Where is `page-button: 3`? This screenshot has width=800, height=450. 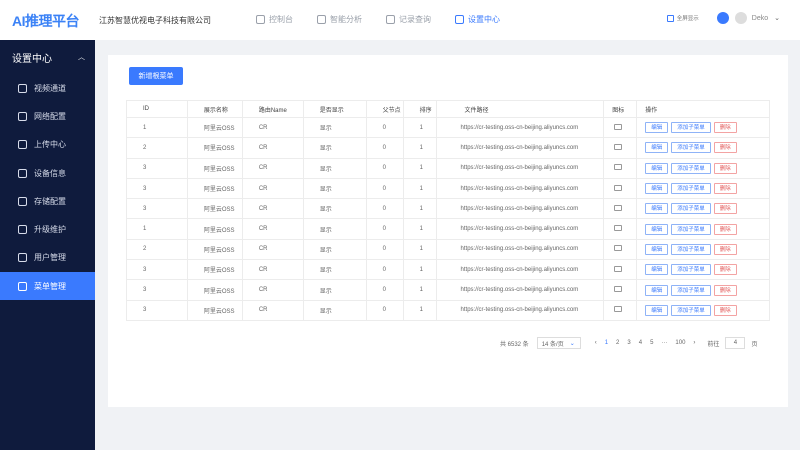
page-button: 3 is located at coordinates (629, 343).